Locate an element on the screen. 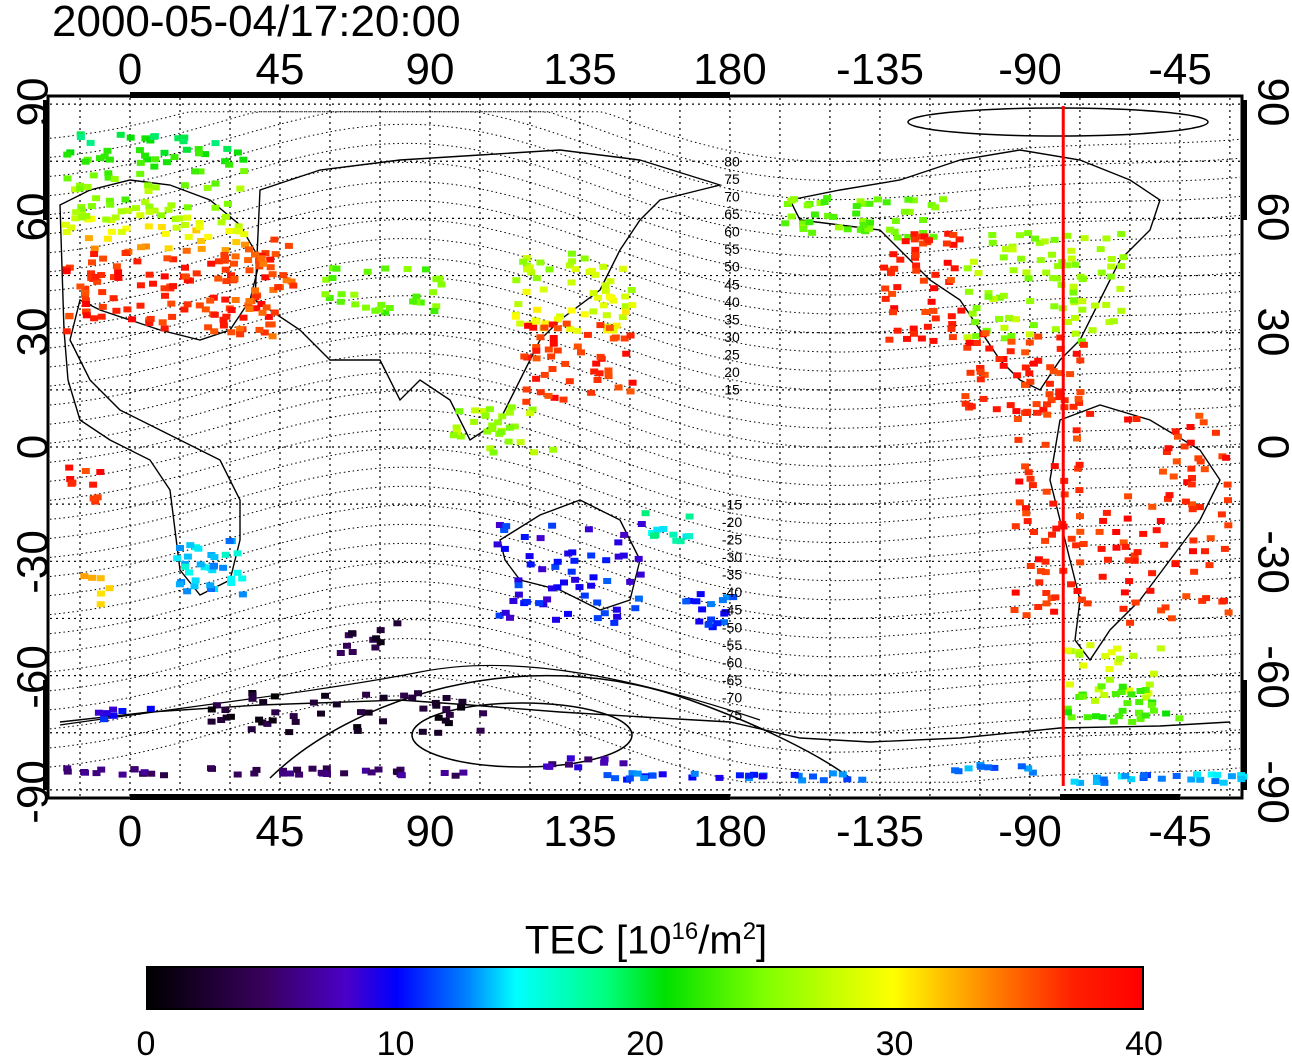 The height and width of the screenshot is (1064, 1292). bottom-lon-tick-label: -135 is located at coordinates (880, 831).